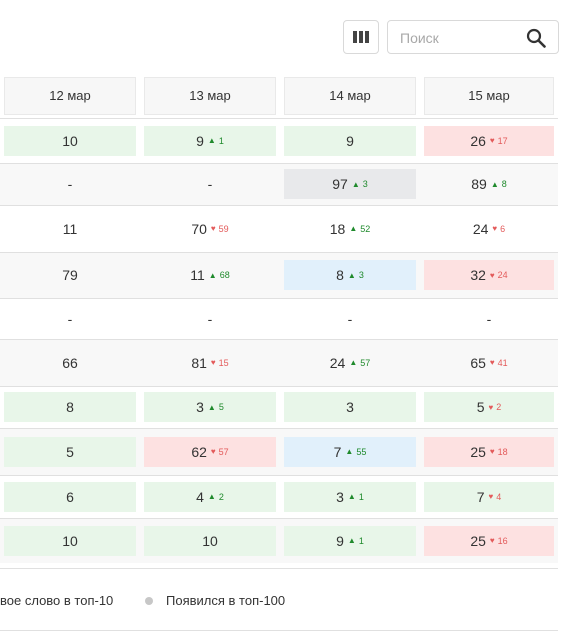 The height and width of the screenshot is (633, 566). I want to click on position-cell: 97 ▲ 3, so click(350, 184).